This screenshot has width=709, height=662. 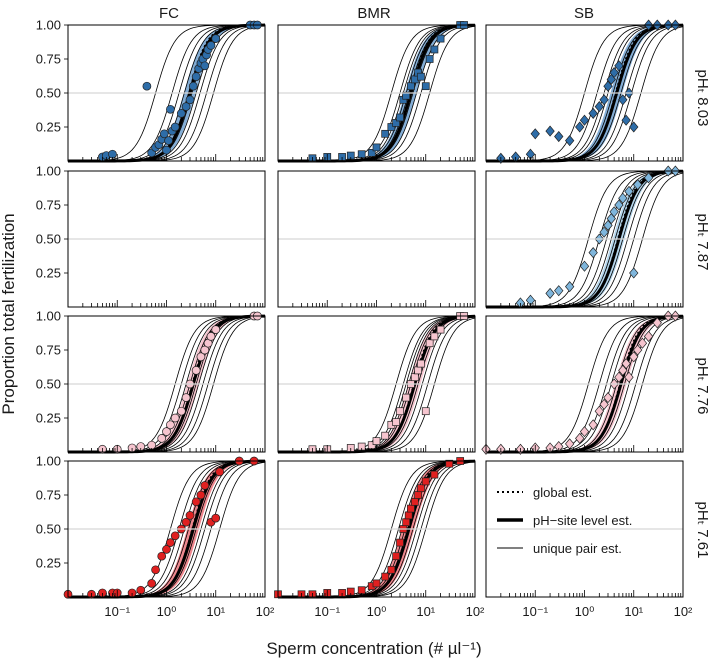 I want to click on y-tick-label: 1.00, so click(x=48, y=461).